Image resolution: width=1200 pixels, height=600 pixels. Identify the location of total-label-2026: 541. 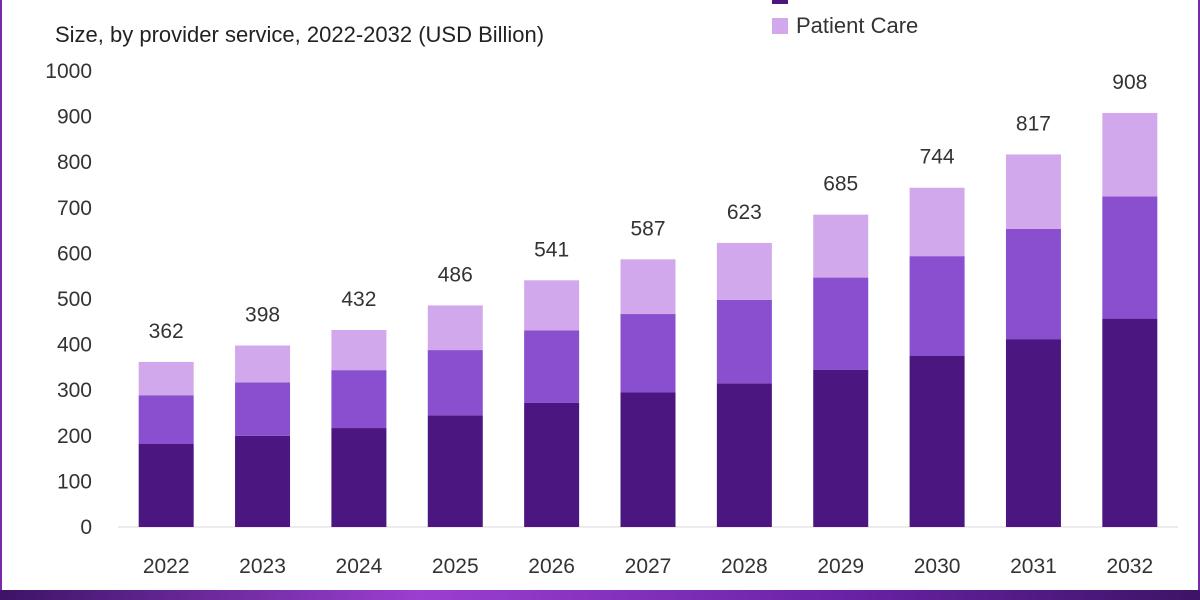
(551, 249).